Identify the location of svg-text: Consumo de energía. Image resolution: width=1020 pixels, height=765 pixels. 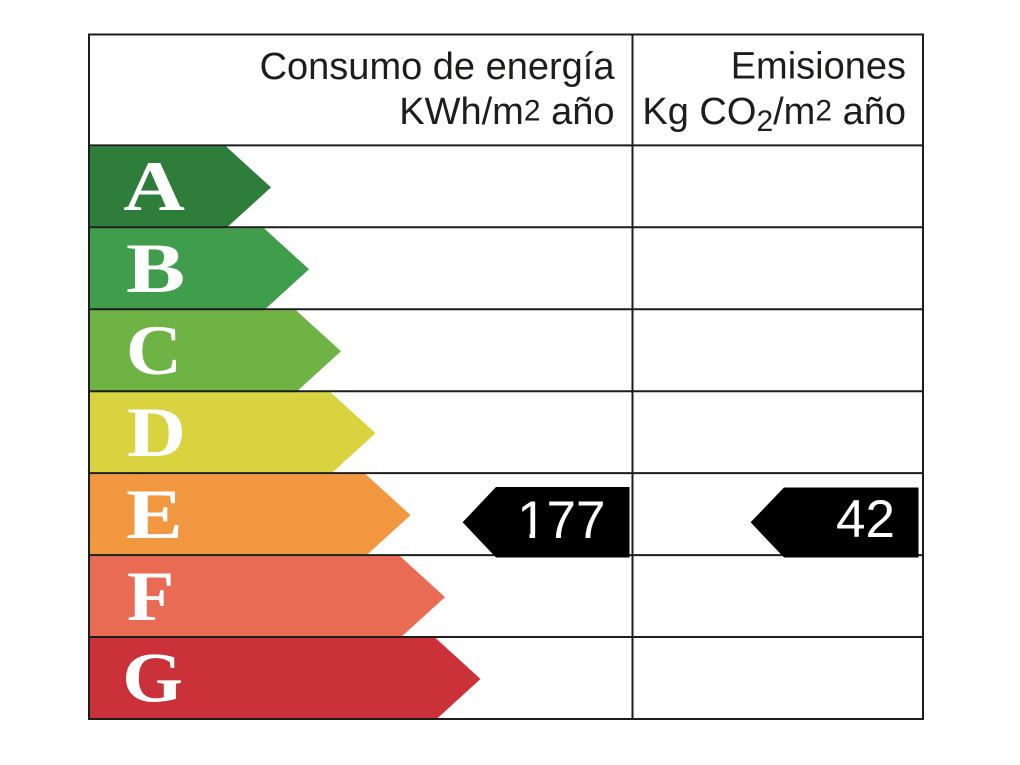
(438, 67).